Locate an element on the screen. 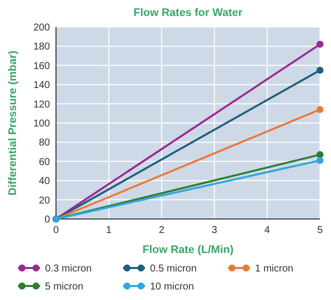 This screenshot has width=331, height=300. x-tick-label: 1 is located at coordinates (109, 230).